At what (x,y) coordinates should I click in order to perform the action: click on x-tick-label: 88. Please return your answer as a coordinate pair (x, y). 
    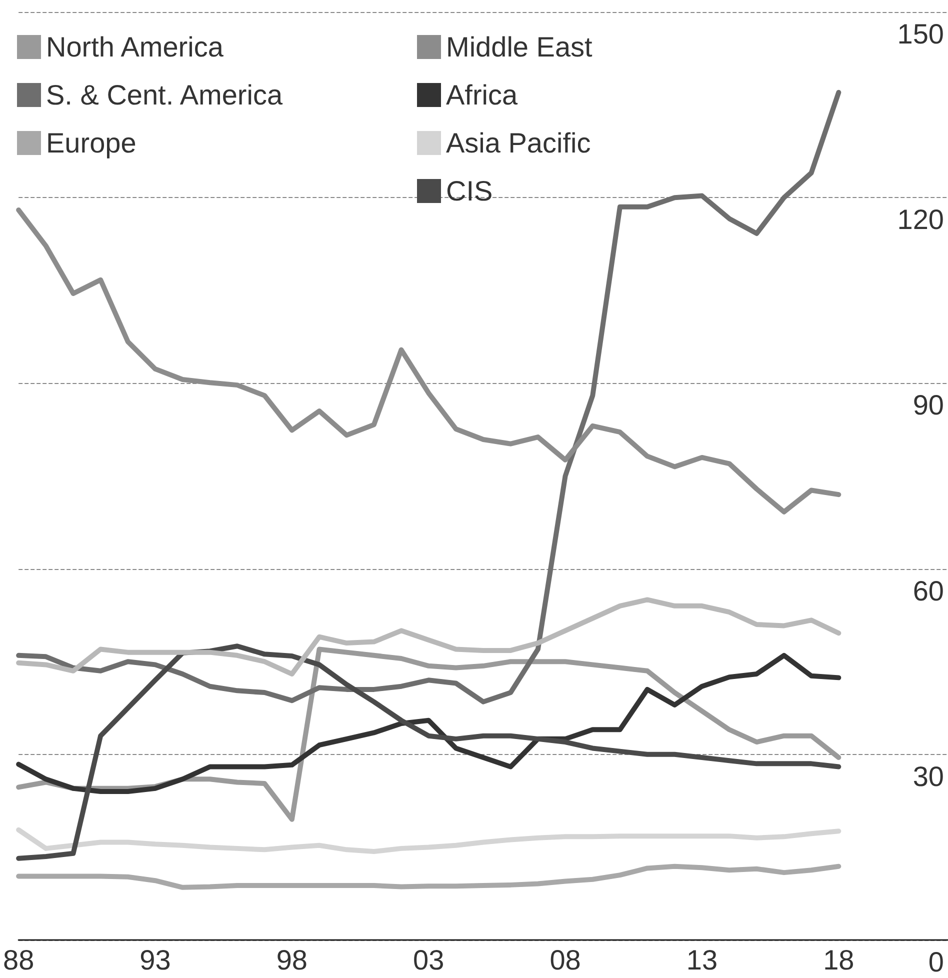
    Looking at the image, I should click on (18, 960).